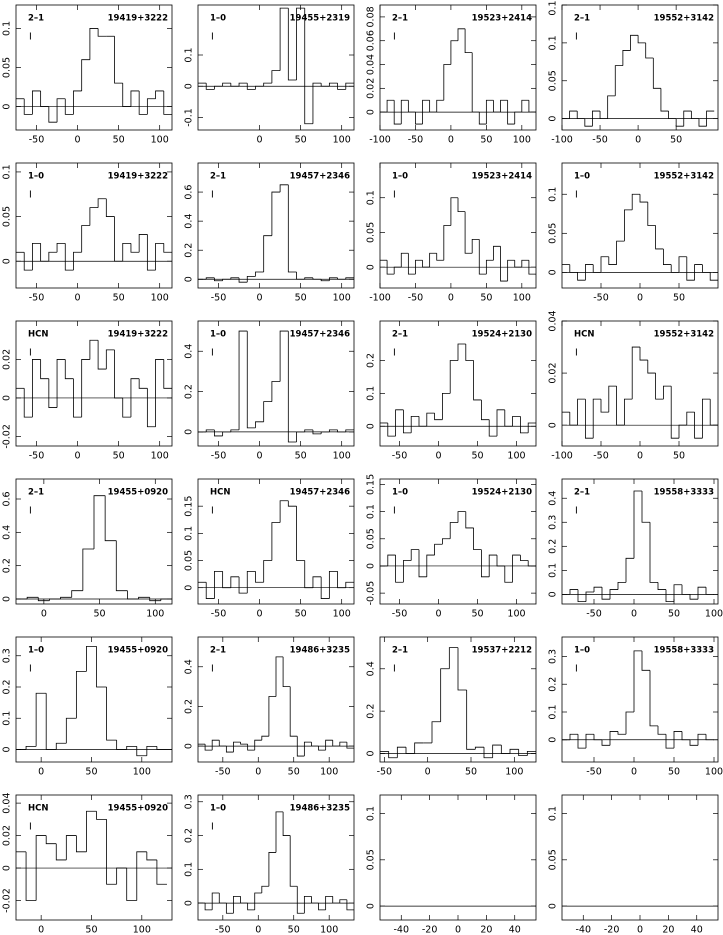  What do you see at coordinates (451, 547) in the screenshot?
I see `spectrum-panel: -50 0 50 100 -0.05 0 0.05 0.1 0.15 1–0 19524+2130 I` at bounding box center [451, 547].